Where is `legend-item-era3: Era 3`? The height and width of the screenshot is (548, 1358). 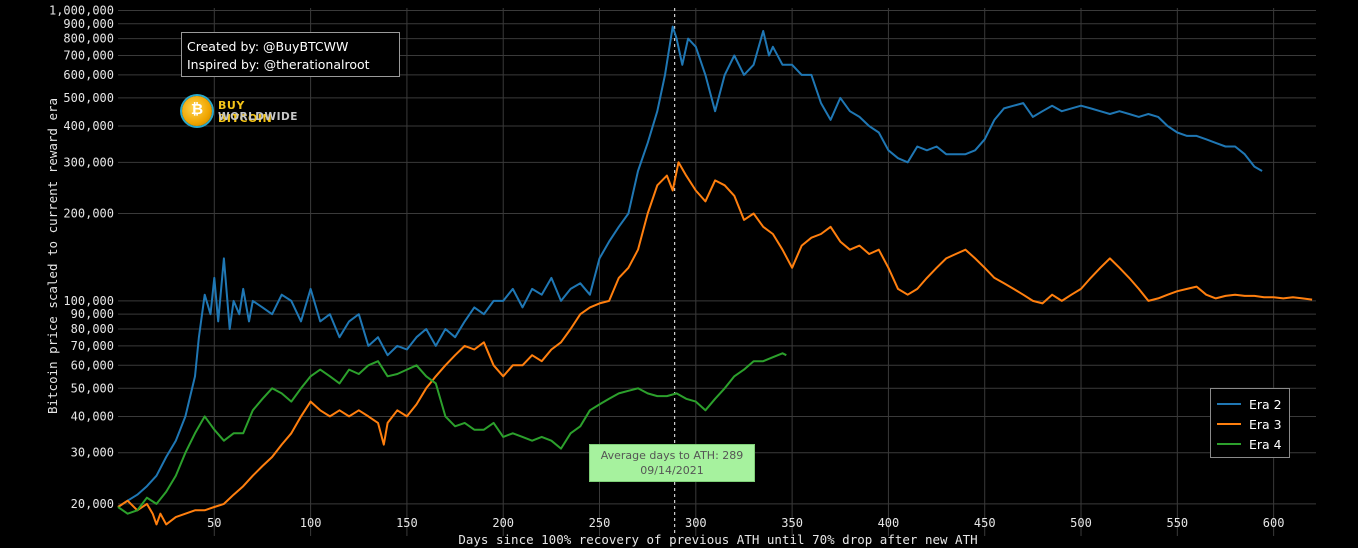
legend-item-era3: Era 3 is located at coordinates (1250, 424).